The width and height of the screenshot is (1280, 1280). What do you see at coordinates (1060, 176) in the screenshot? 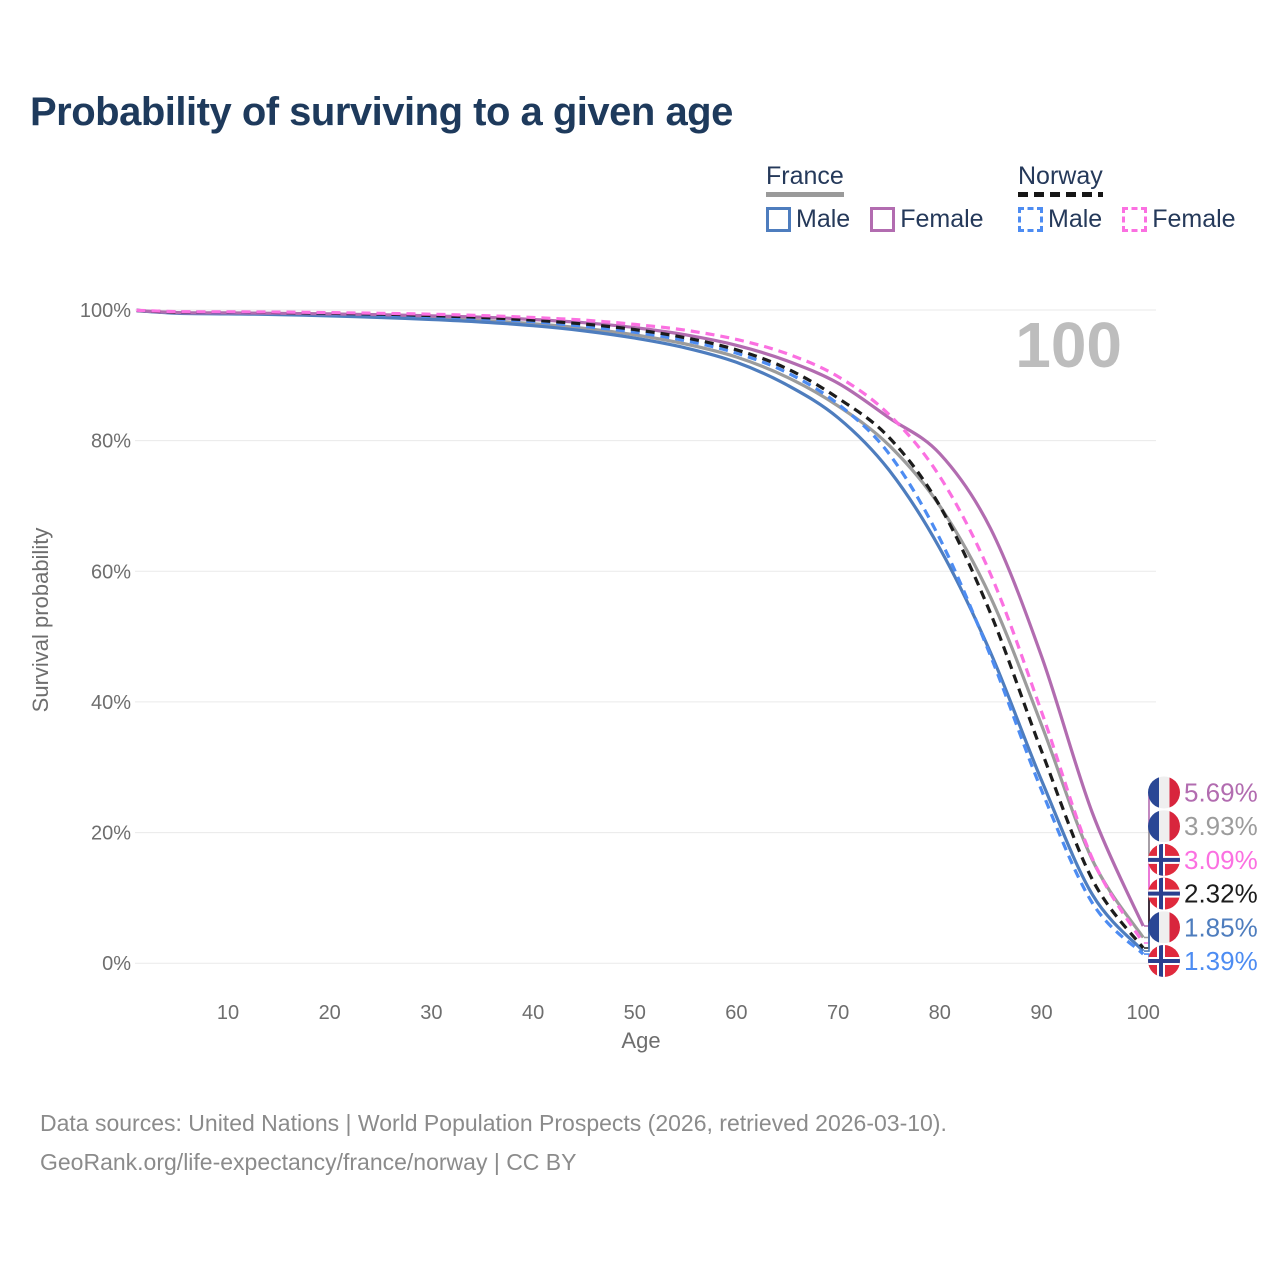
I see `legend-group-title-norway: Norway` at bounding box center [1060, 176].